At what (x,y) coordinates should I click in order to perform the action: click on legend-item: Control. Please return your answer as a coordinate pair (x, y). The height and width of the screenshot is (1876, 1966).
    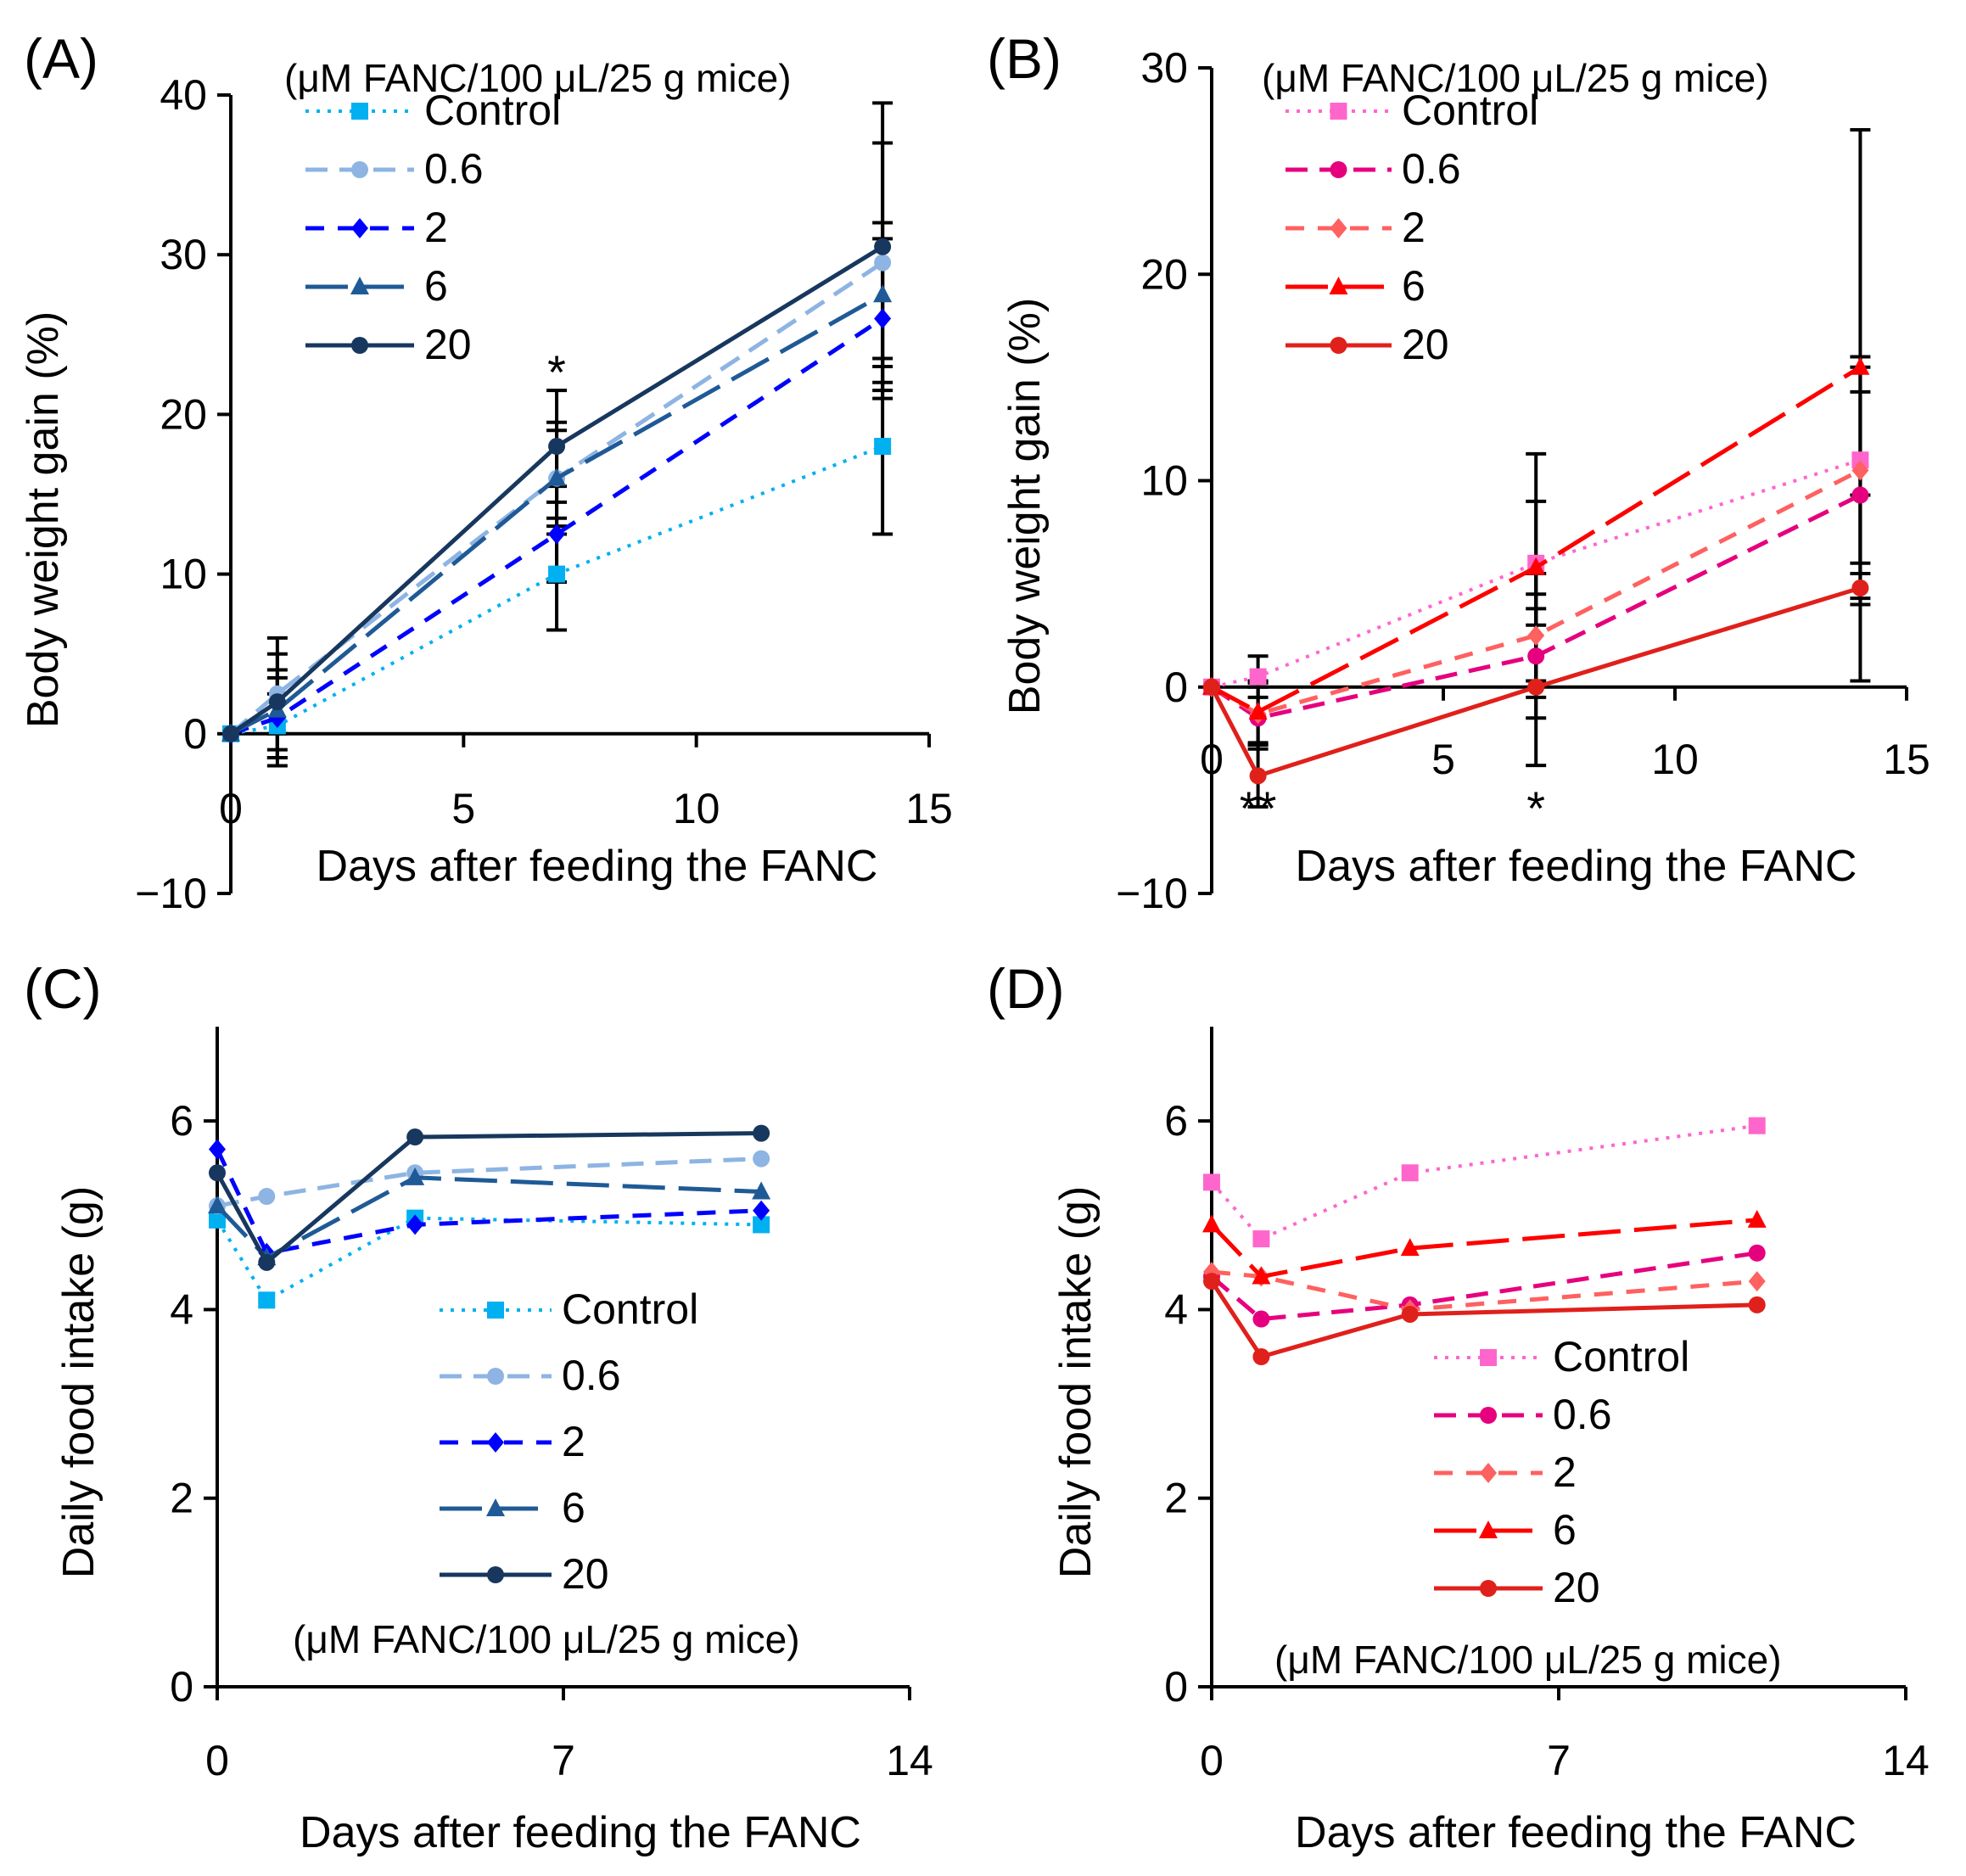
    Looking at the image, I should click on (433, 110).